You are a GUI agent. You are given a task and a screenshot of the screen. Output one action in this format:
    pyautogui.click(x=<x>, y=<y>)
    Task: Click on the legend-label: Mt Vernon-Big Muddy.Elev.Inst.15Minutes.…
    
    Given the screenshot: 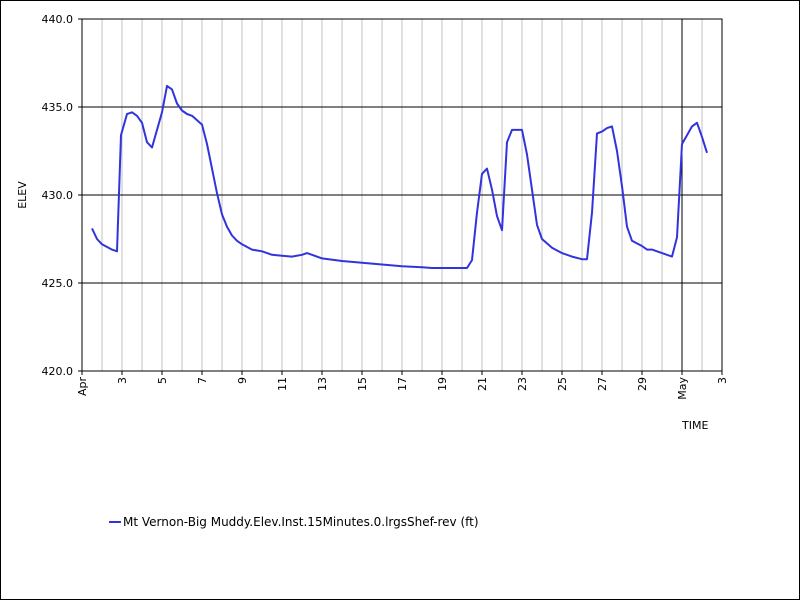 What is the action you would take?
    pyautogui.click(x=301, y=522)
    